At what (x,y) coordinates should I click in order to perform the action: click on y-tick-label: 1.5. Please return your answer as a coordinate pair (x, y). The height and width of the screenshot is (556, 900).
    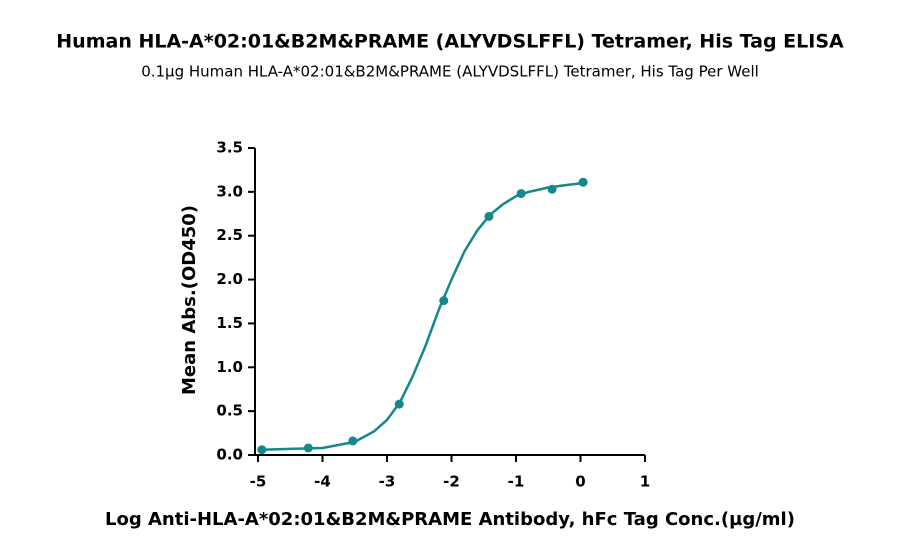
    Looking at the image, I should click on (229, 323).